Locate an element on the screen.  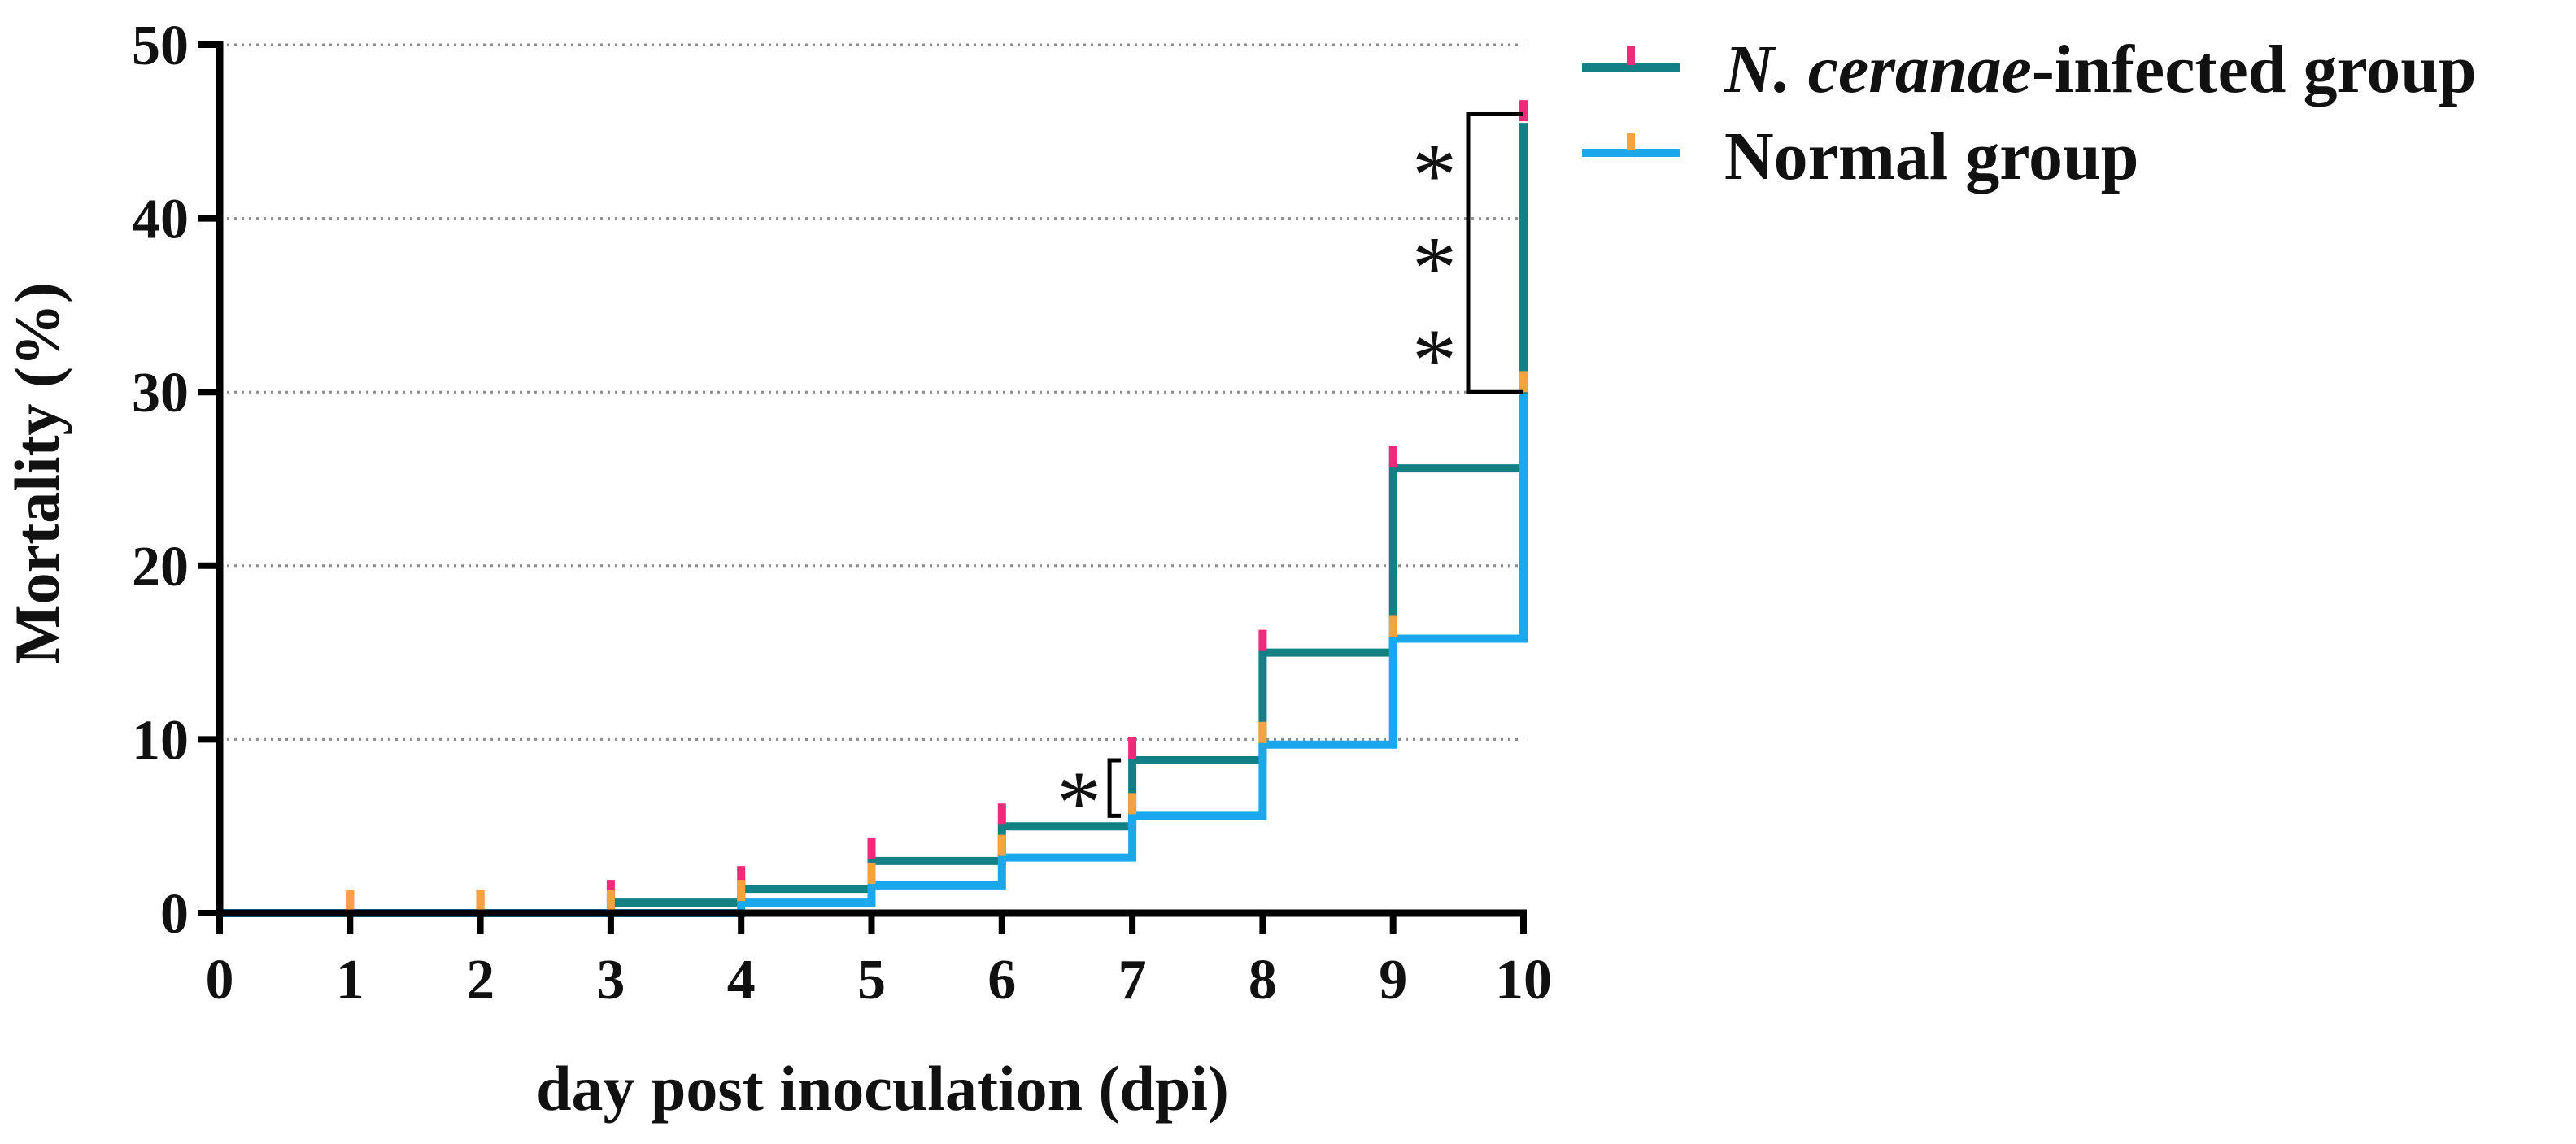
significance-annotations: **** is located at coordinates (1290, 481).